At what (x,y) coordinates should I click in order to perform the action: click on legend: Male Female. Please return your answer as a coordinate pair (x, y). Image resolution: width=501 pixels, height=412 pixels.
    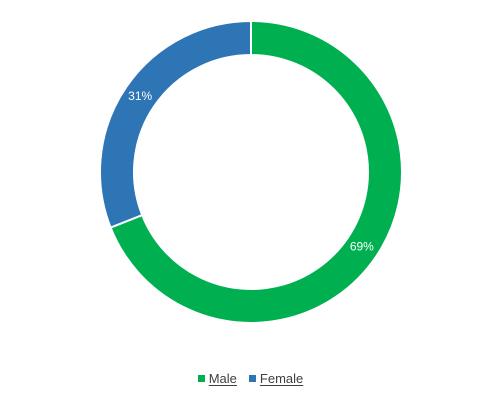
    Looking at the image, I should click on (250, 378).